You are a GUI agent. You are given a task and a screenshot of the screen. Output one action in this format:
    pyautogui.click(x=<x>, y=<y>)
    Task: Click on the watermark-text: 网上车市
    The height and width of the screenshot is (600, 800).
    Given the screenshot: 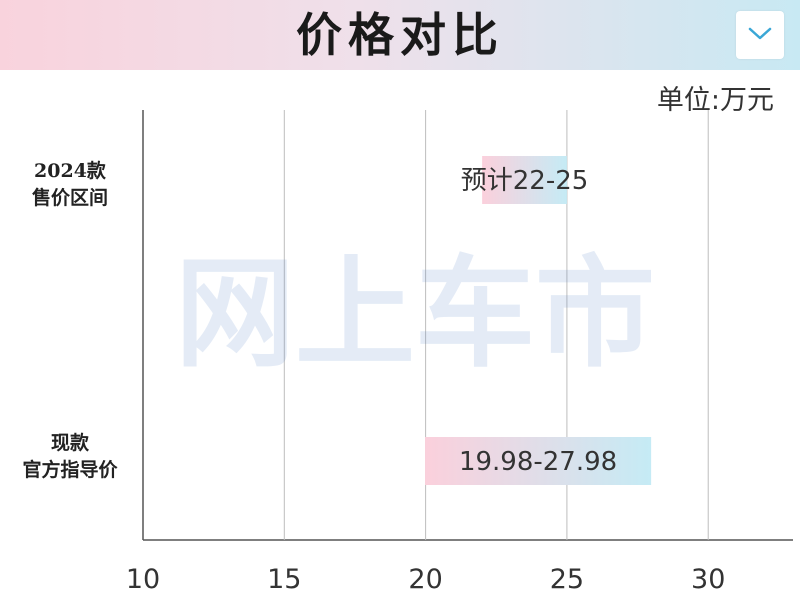 What is the action you would take?
    pyautogui.click(x=415, y=314)
    